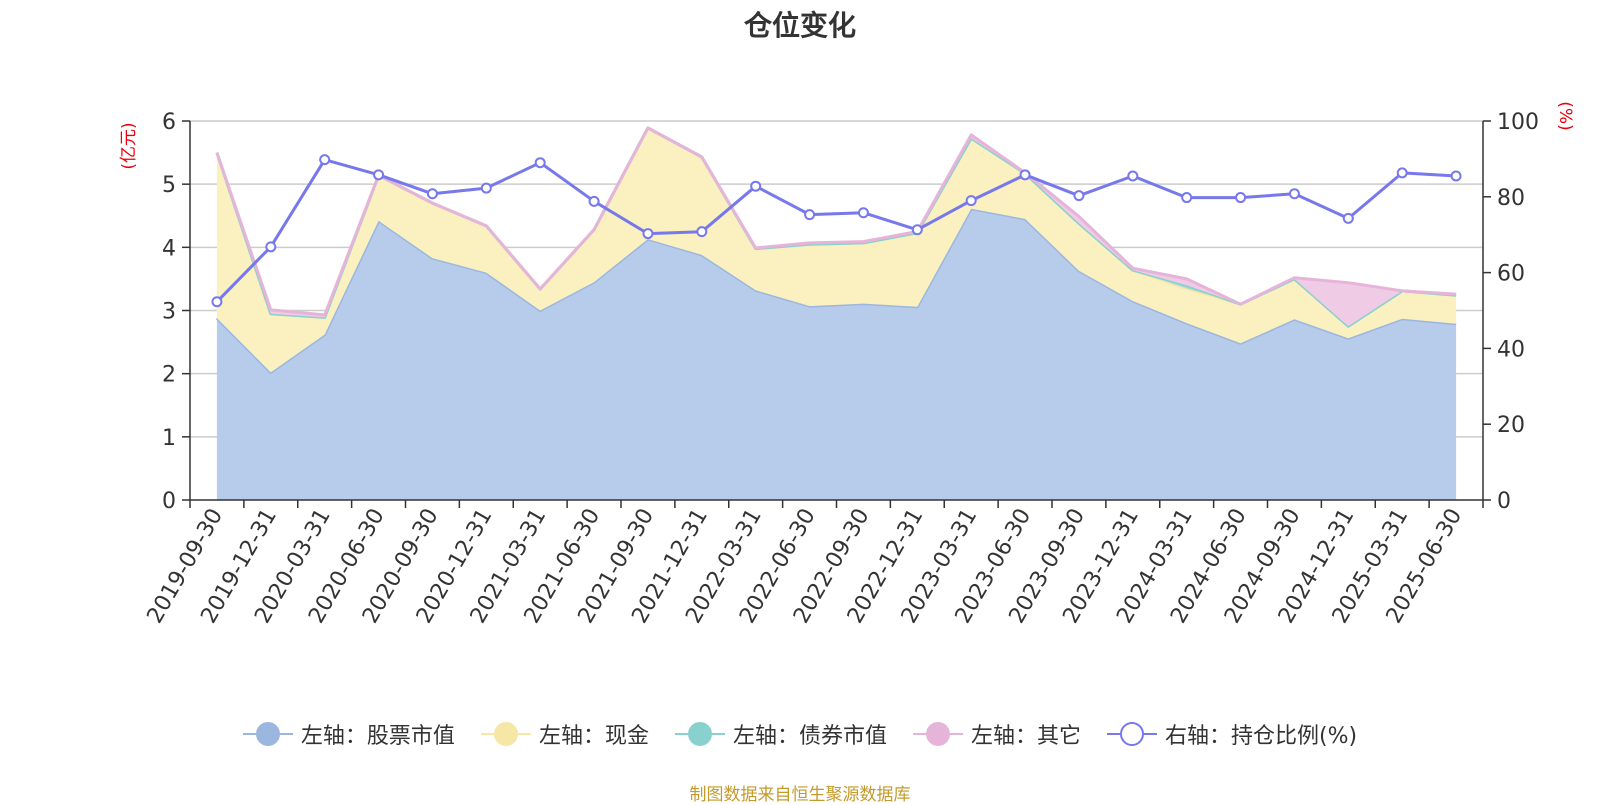  What do you see at coordinates (1511, 274) in the screenshot?
I see `right-tick-label: 60` at bounding box center [1511, 274].